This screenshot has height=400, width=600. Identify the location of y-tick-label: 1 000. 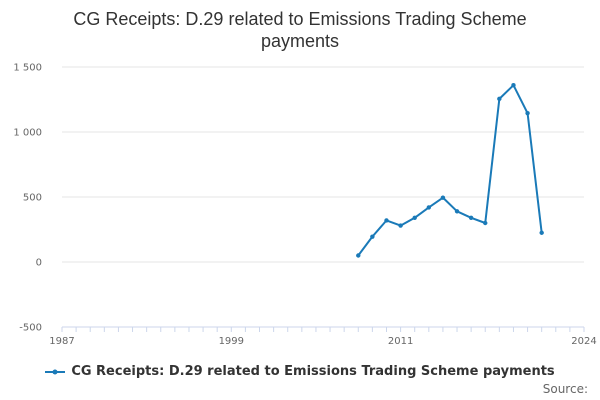
(27, 133).